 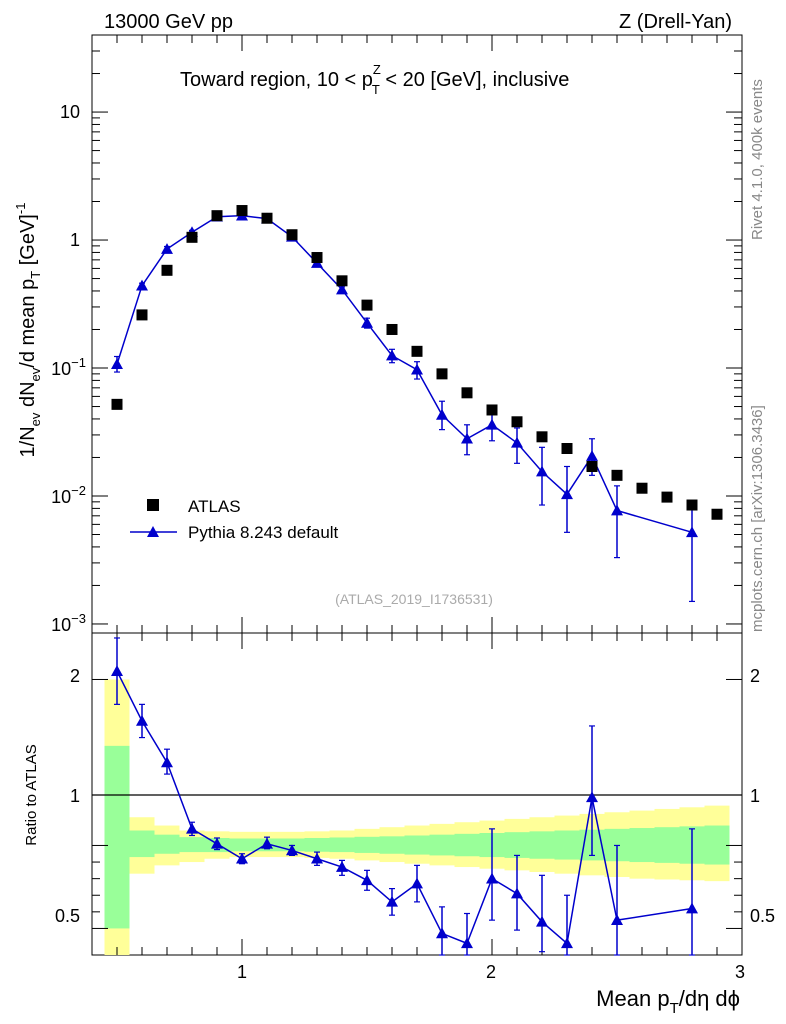 I want to click on ytick-label-1: 1, so click(x=75, y=240).